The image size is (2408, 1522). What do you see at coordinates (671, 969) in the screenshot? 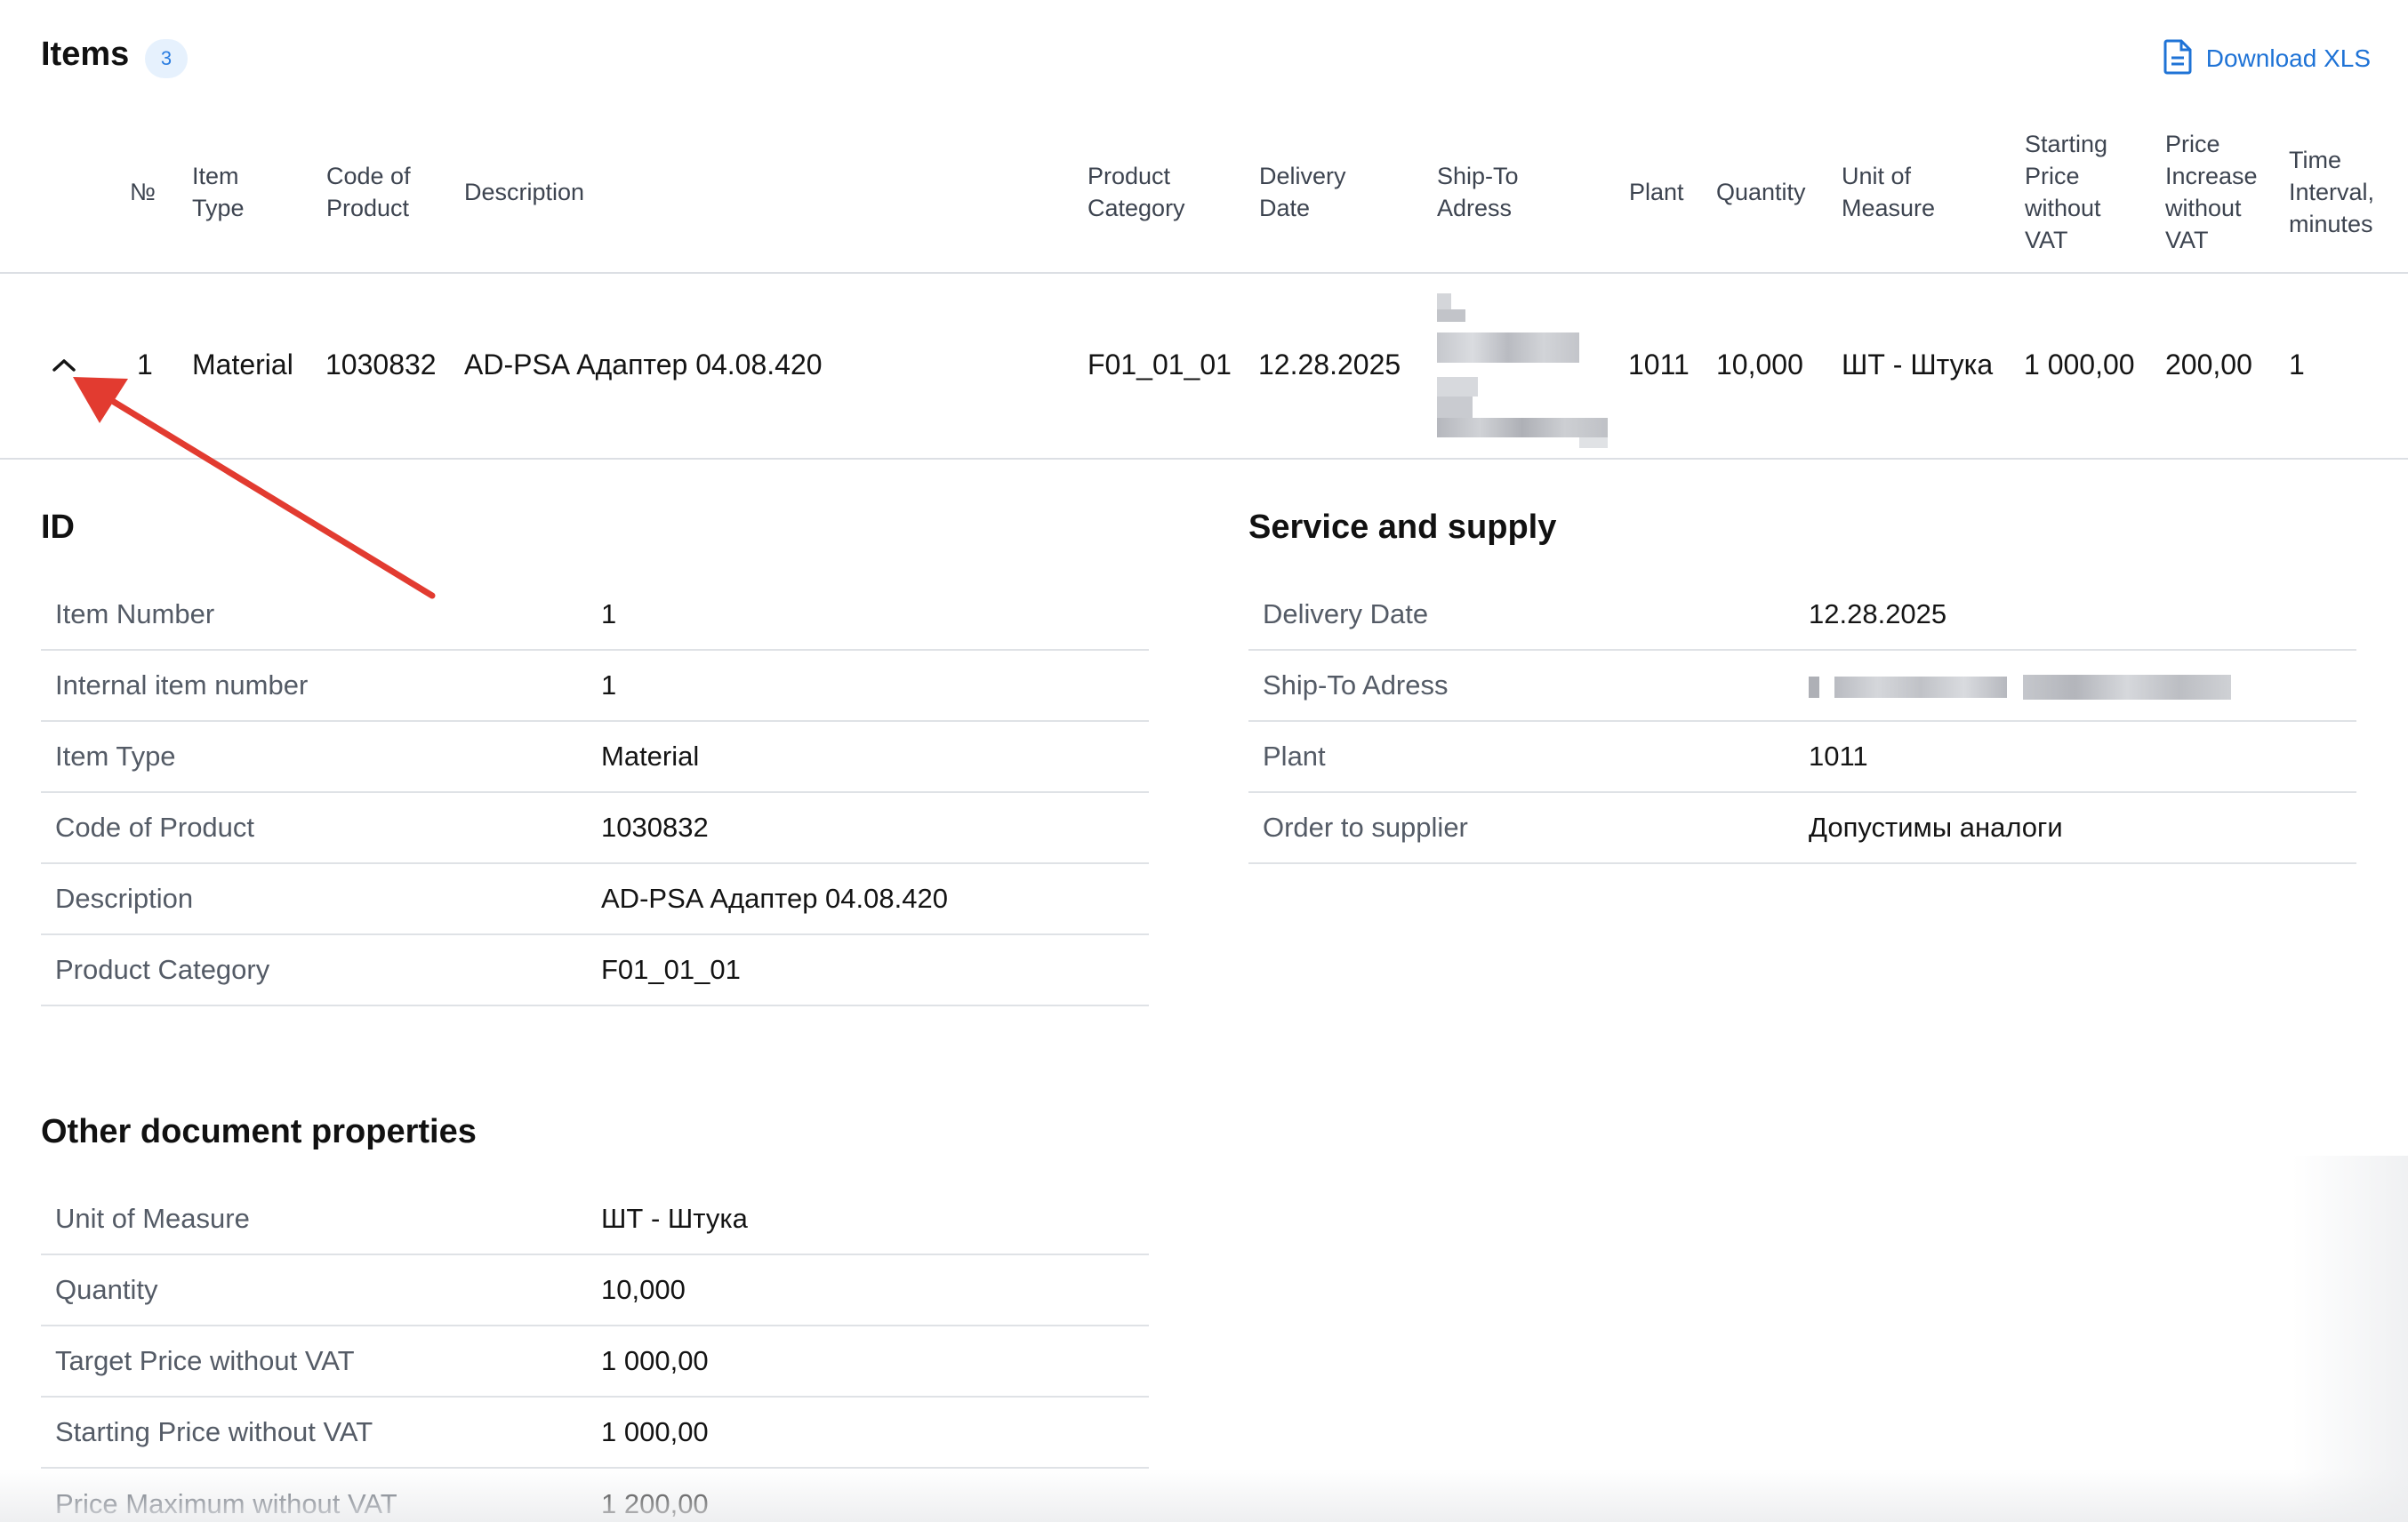
I see `property-value: F01_01_01` at bounding box center [671, 969].